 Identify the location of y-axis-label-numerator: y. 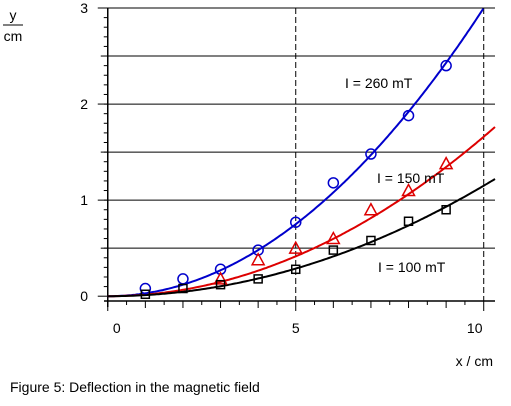
(13, 15).